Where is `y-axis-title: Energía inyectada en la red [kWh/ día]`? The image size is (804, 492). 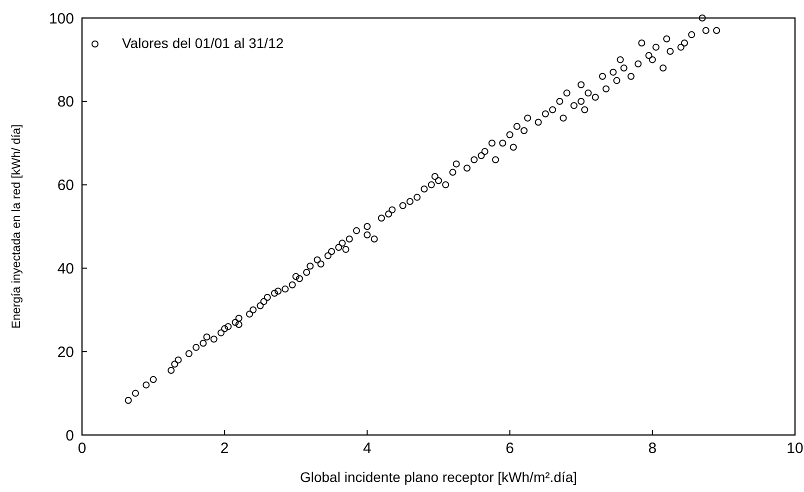 y-axis-title: Energía inyectada en la red [kWh/ día] is located at coordinates (16, 226).